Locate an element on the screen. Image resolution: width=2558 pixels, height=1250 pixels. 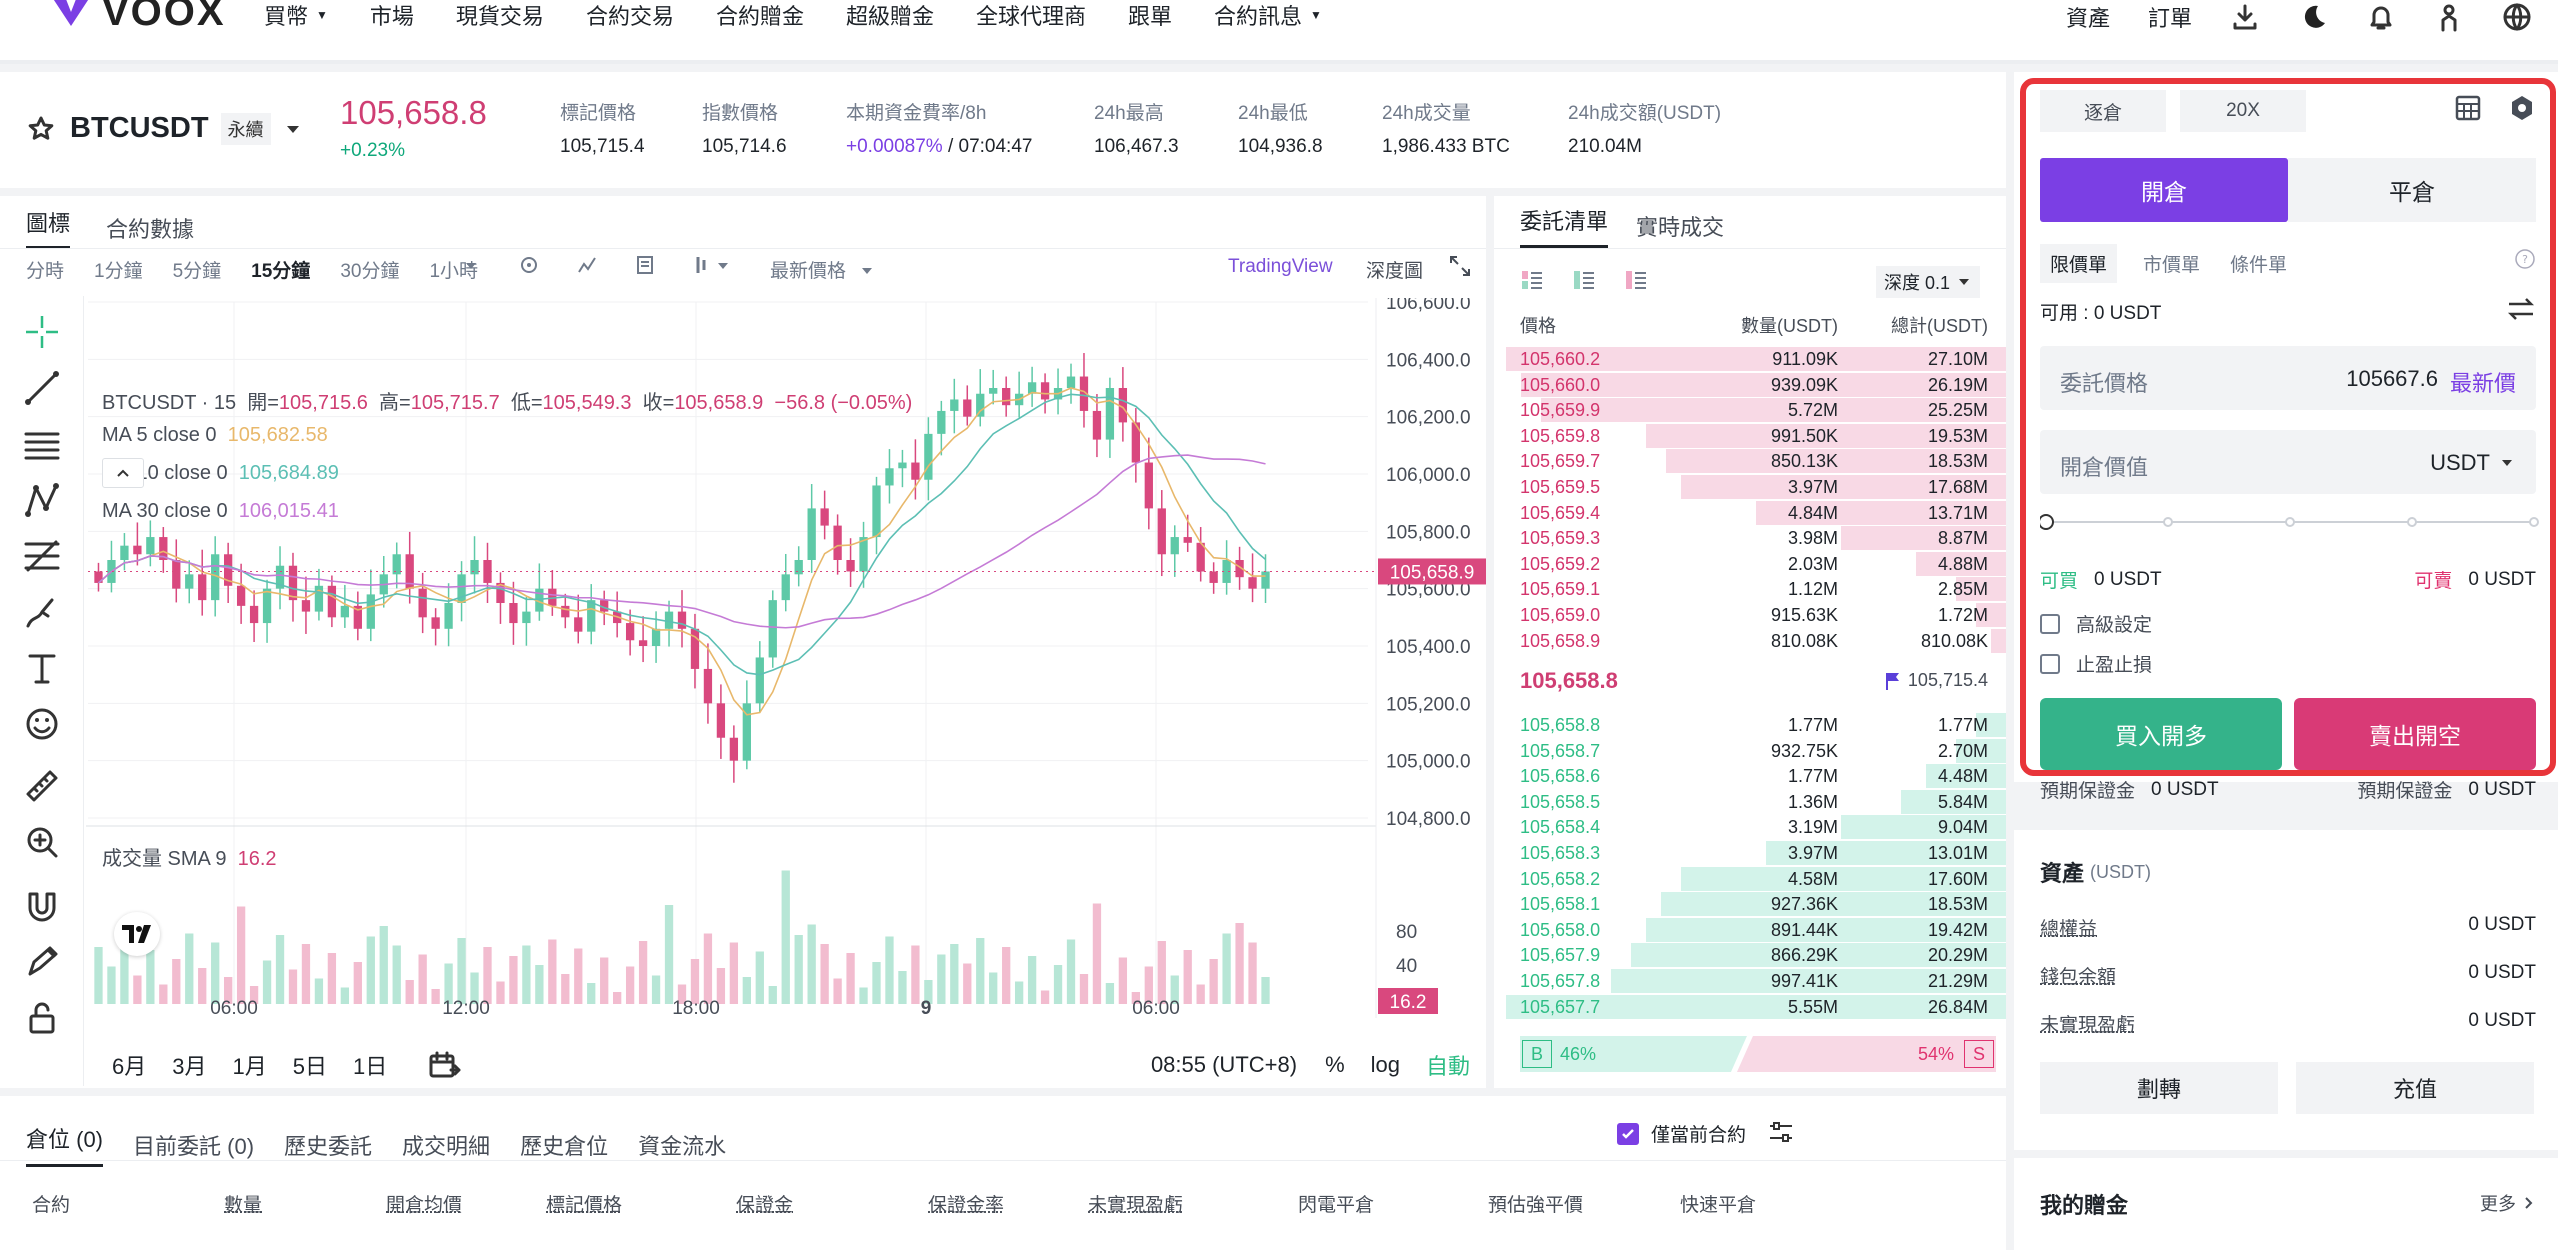
star-icon is located at coordinates (41, 129).